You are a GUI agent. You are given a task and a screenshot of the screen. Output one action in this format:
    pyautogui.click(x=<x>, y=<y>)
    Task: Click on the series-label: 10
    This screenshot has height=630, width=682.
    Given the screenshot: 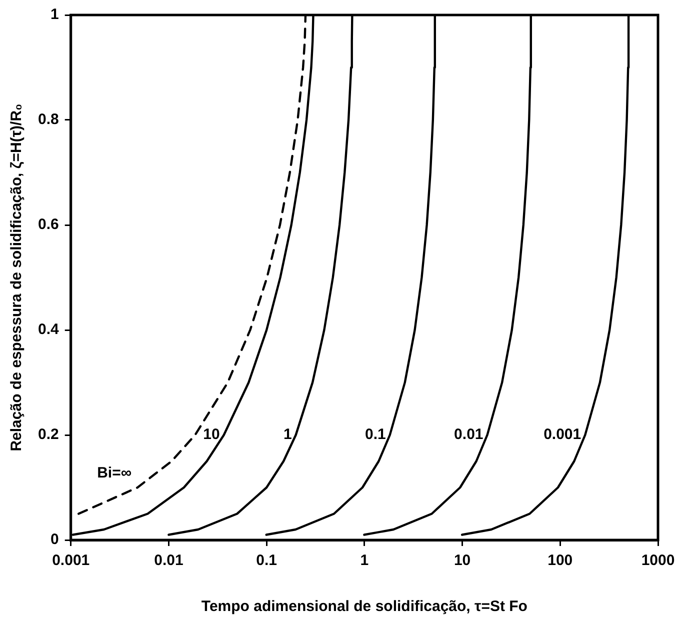 What is the action you would take?
    pyautogui.click(x=211, y=435)
    